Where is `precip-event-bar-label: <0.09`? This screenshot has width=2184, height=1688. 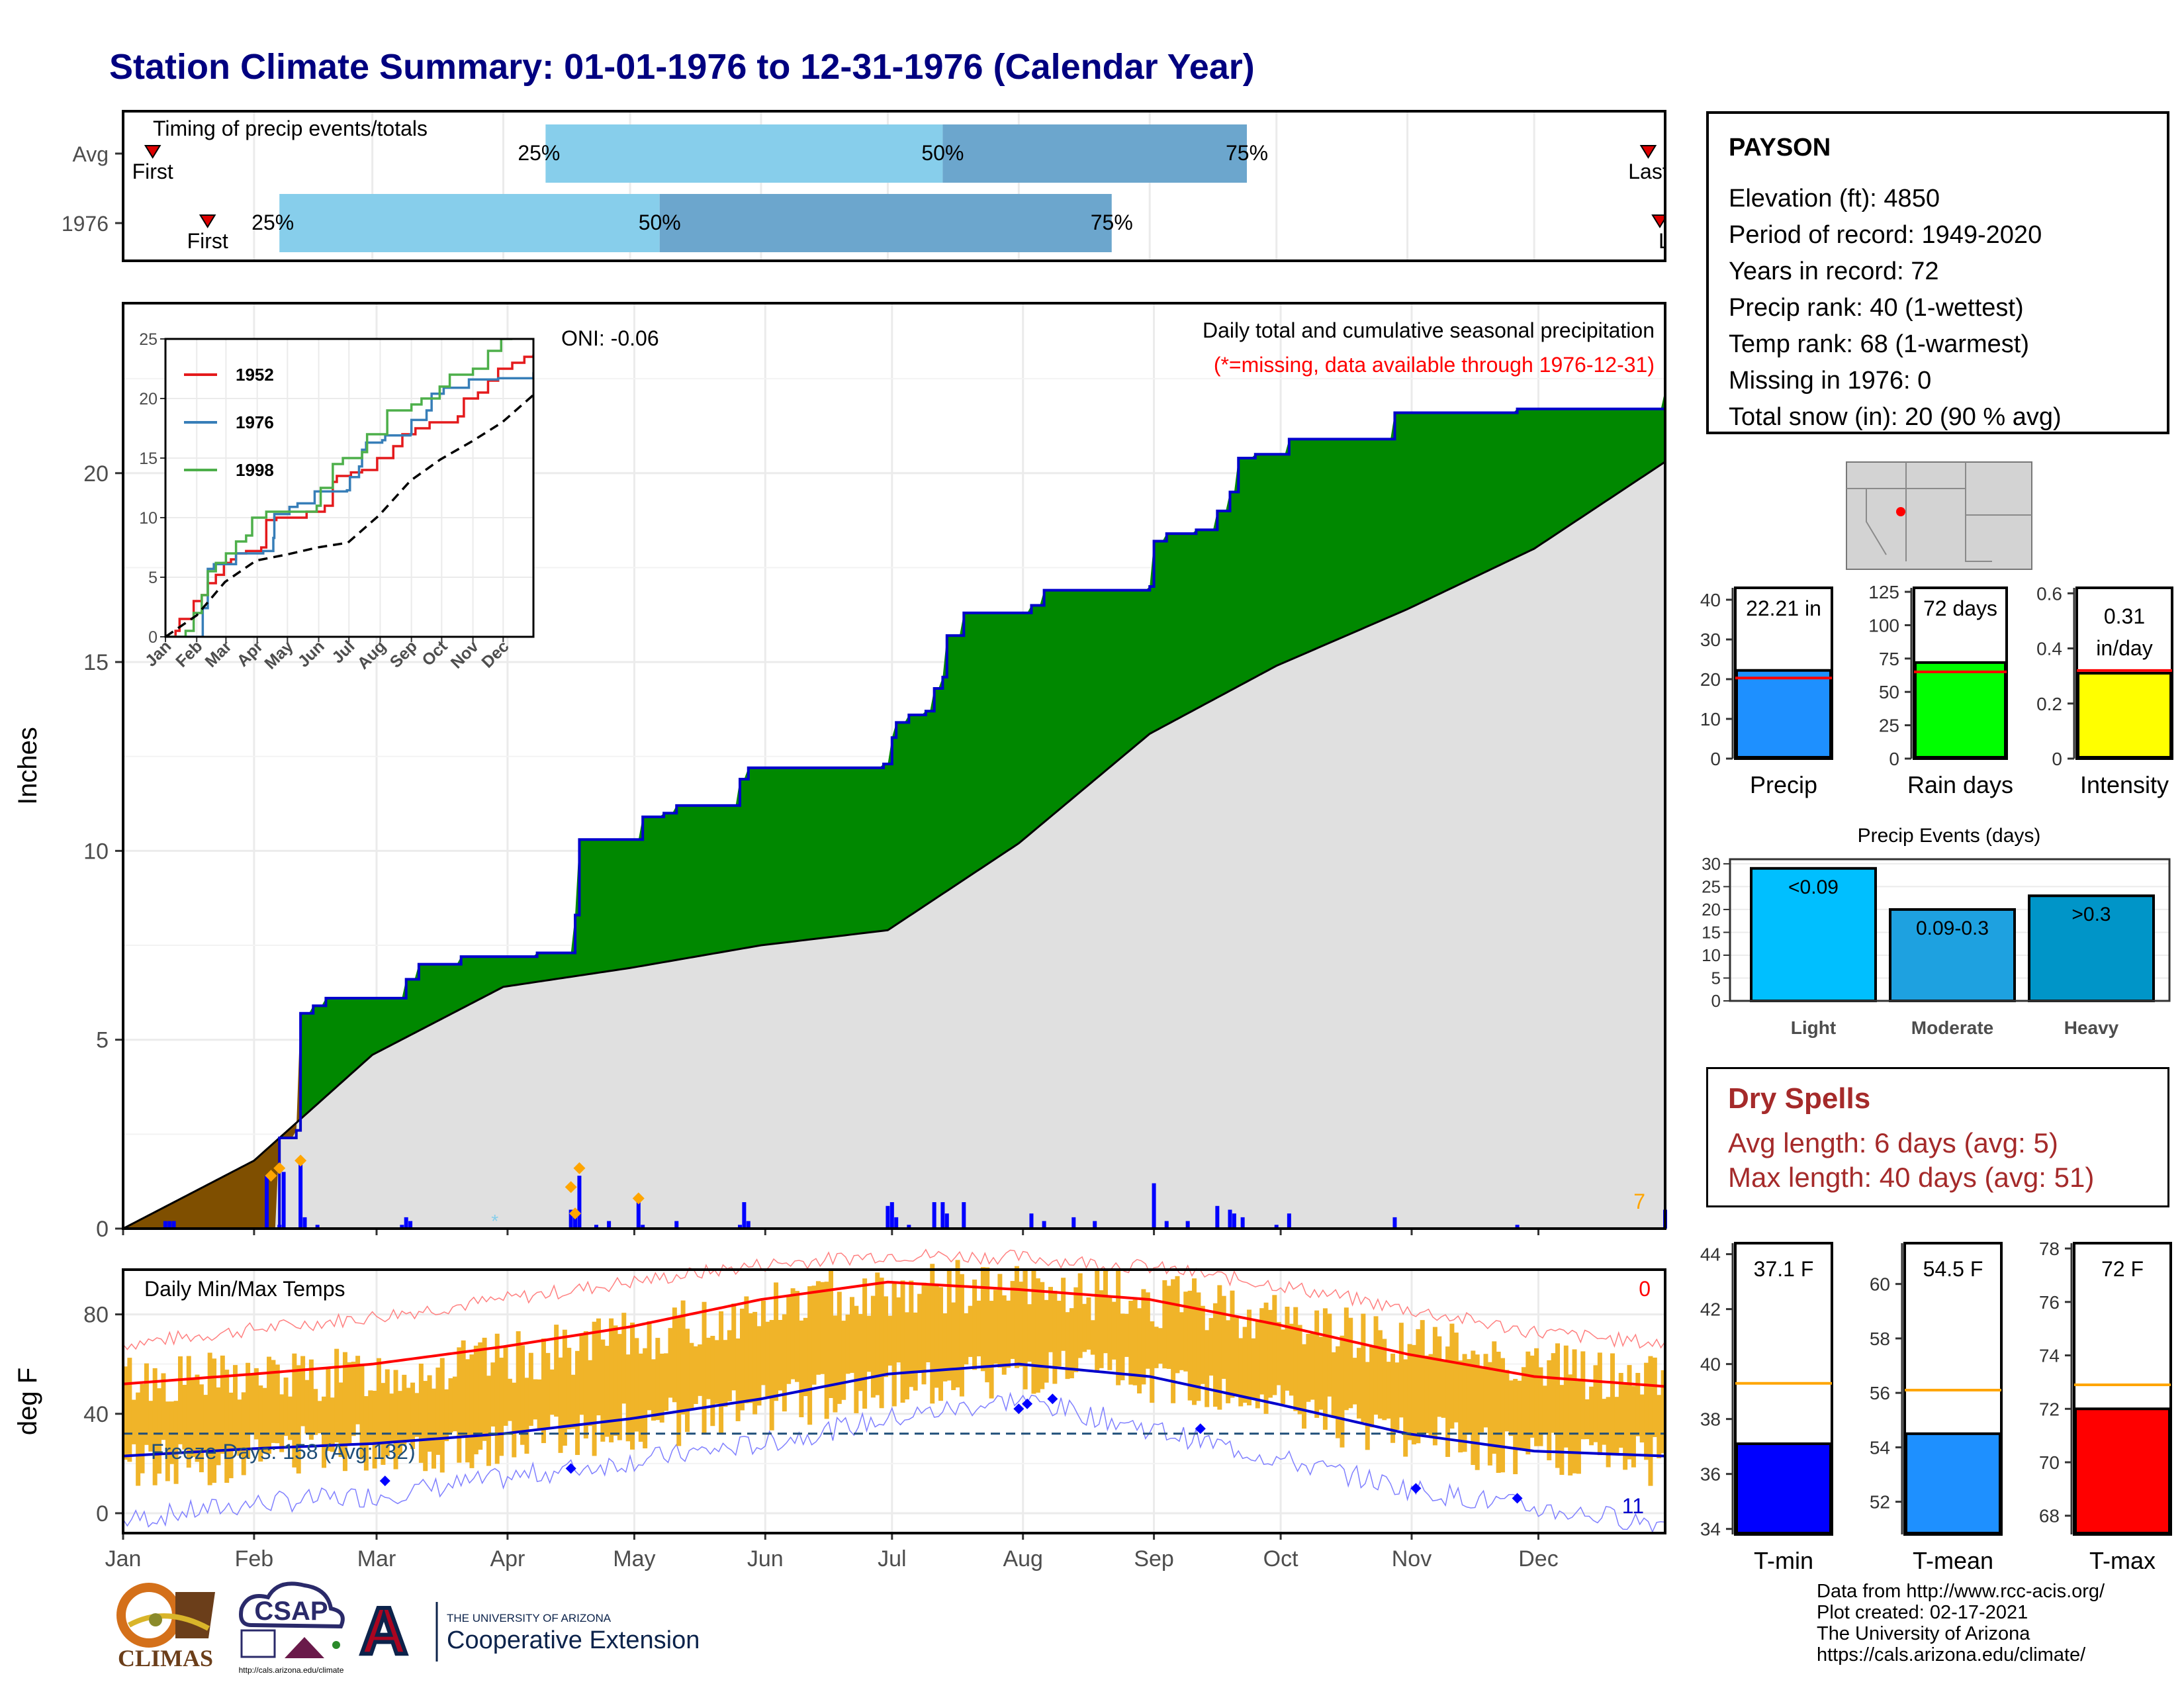 precip-event-bar-label: <0.09 is located at coordinates (1814, 887).